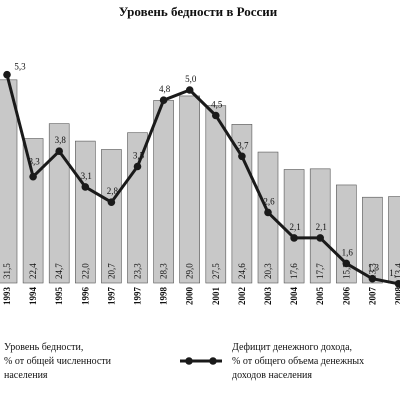 Image resolution: width=400 pixels, height=400 pixels. Describe the element at coordinates (243, 145) in the screenshot. I see `line-value-label: 3,7` at that location.